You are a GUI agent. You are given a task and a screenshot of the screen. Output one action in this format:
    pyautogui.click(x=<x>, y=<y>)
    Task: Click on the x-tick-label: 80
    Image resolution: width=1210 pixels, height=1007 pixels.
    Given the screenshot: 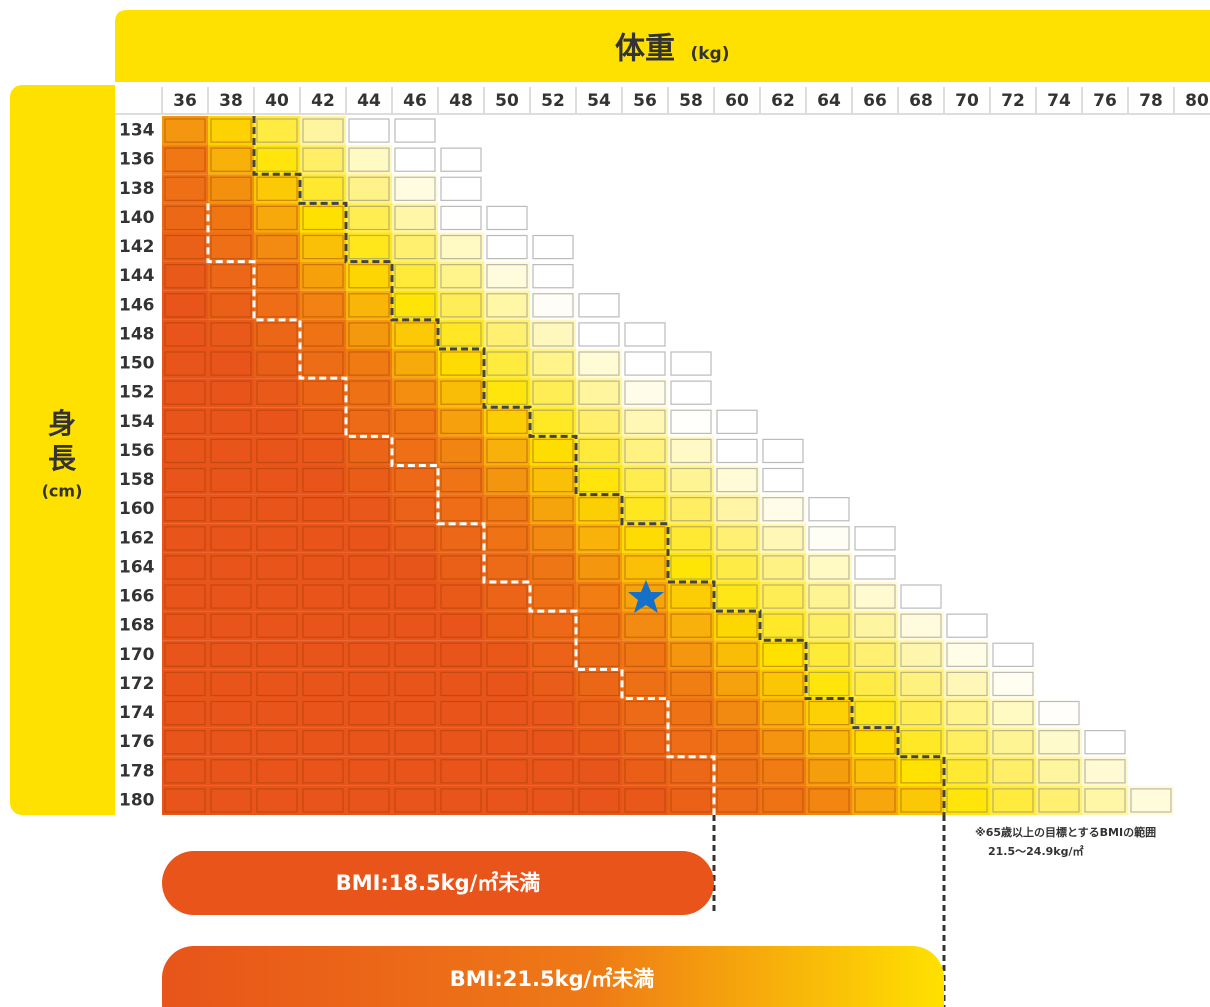 What is the action you would take?
    pyautogui.click(x=1197, y=101)
    